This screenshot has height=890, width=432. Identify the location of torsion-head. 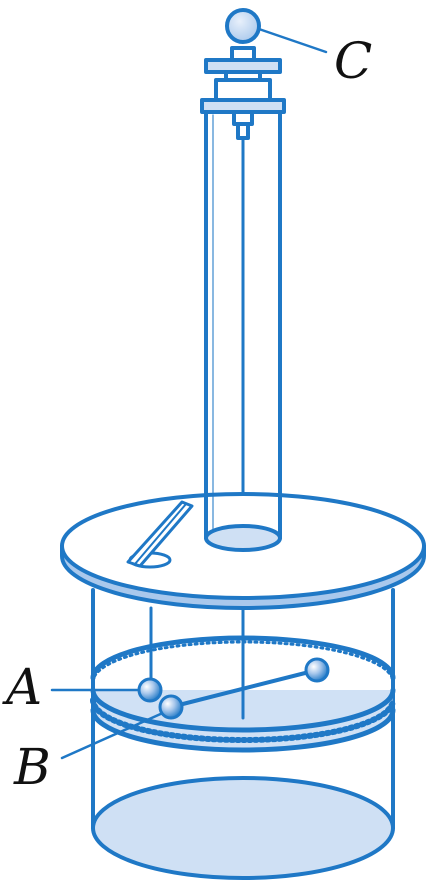
(243, 100).